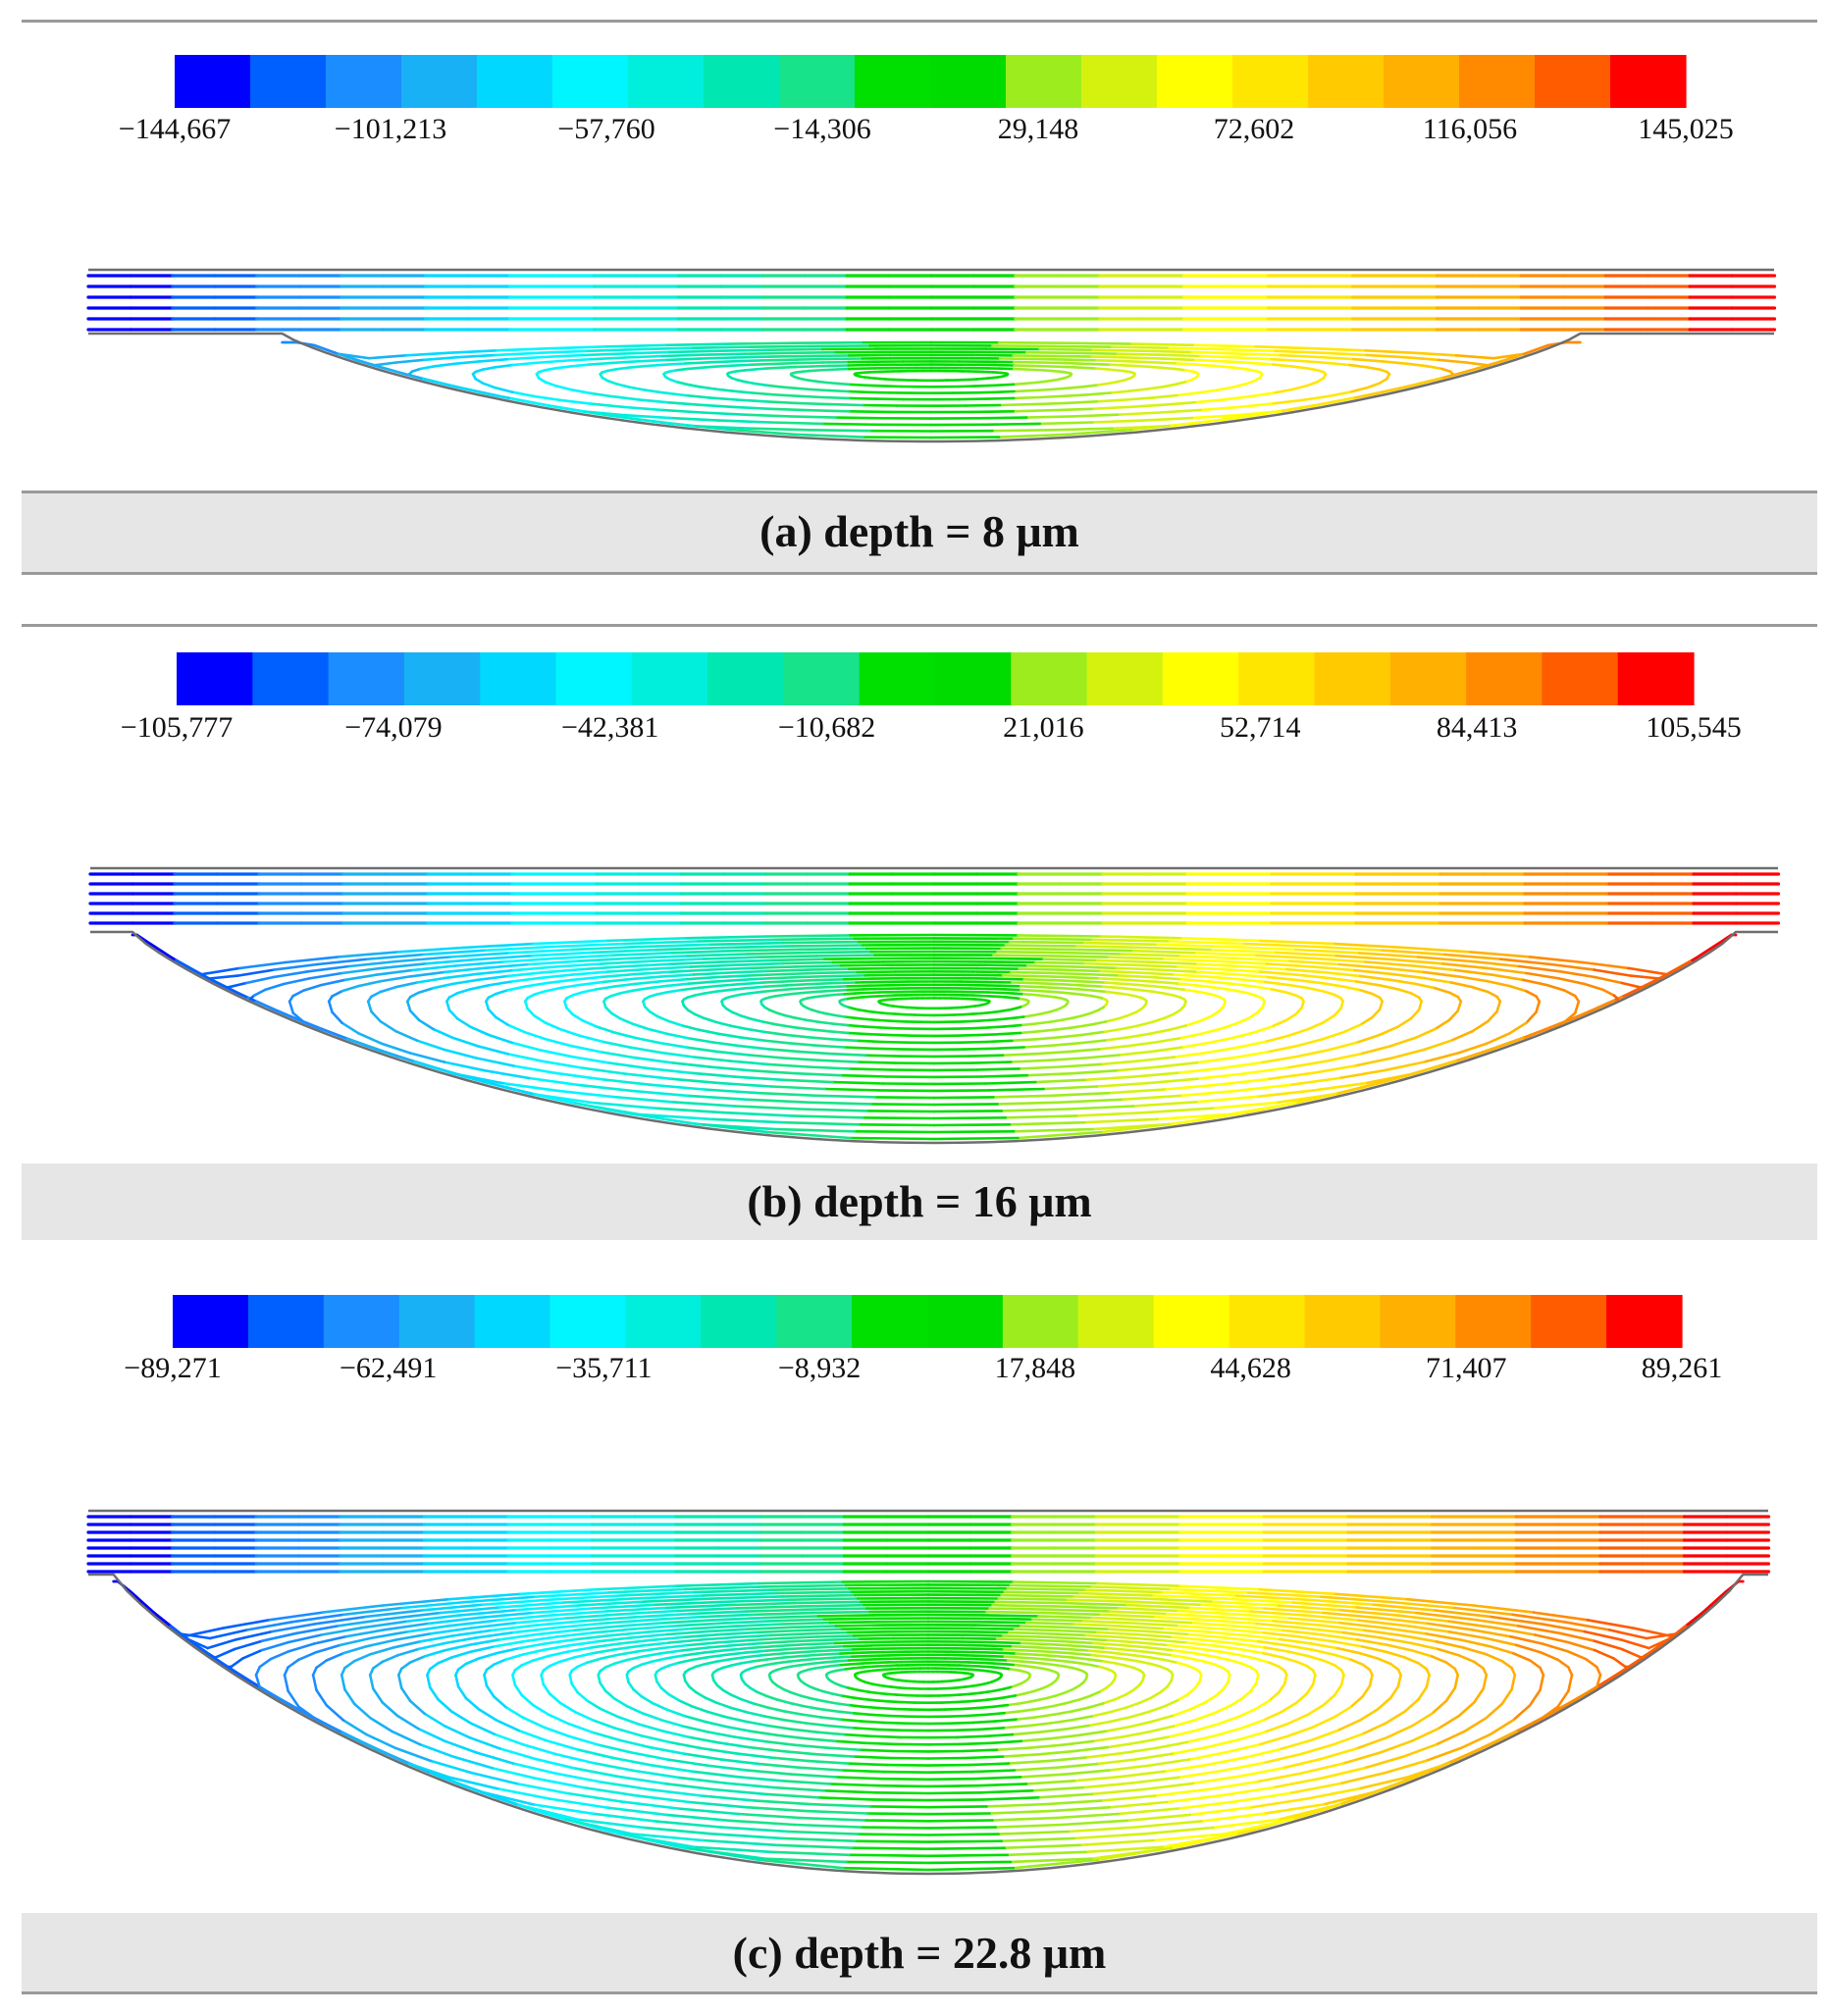 The width and height of the screenshot is (1831, 2016). I want to click on colorbar-tick-label: 89,261, so click(1682, 1368).